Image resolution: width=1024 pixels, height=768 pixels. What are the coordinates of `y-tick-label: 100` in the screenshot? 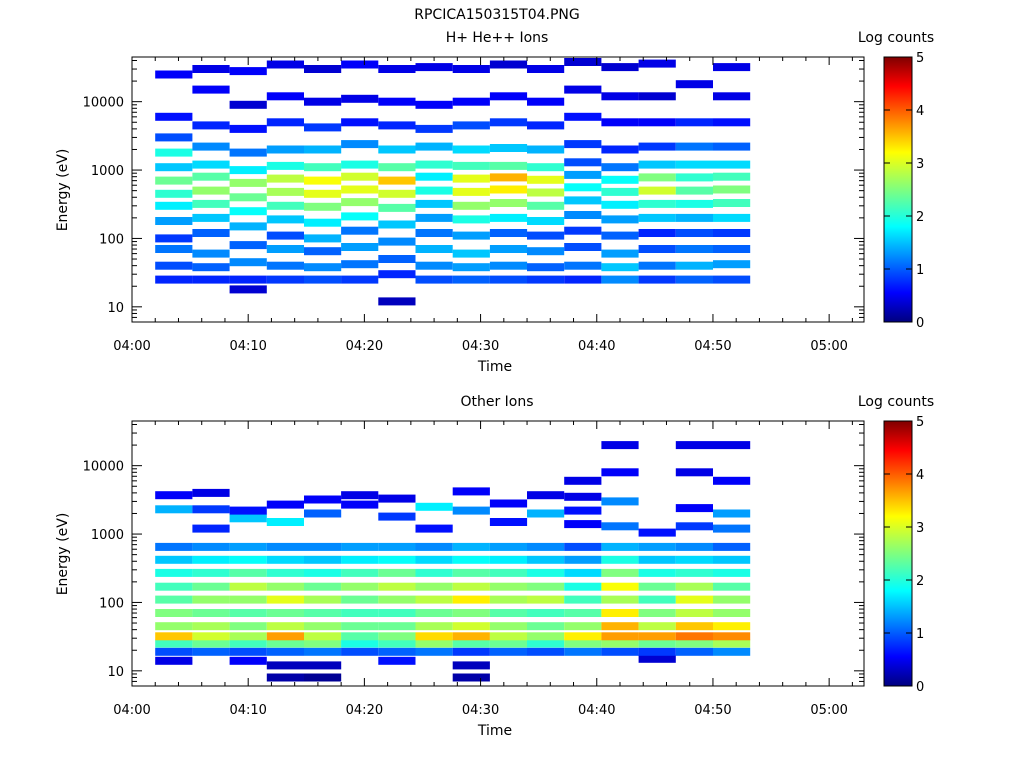 It's located at (111, 239).